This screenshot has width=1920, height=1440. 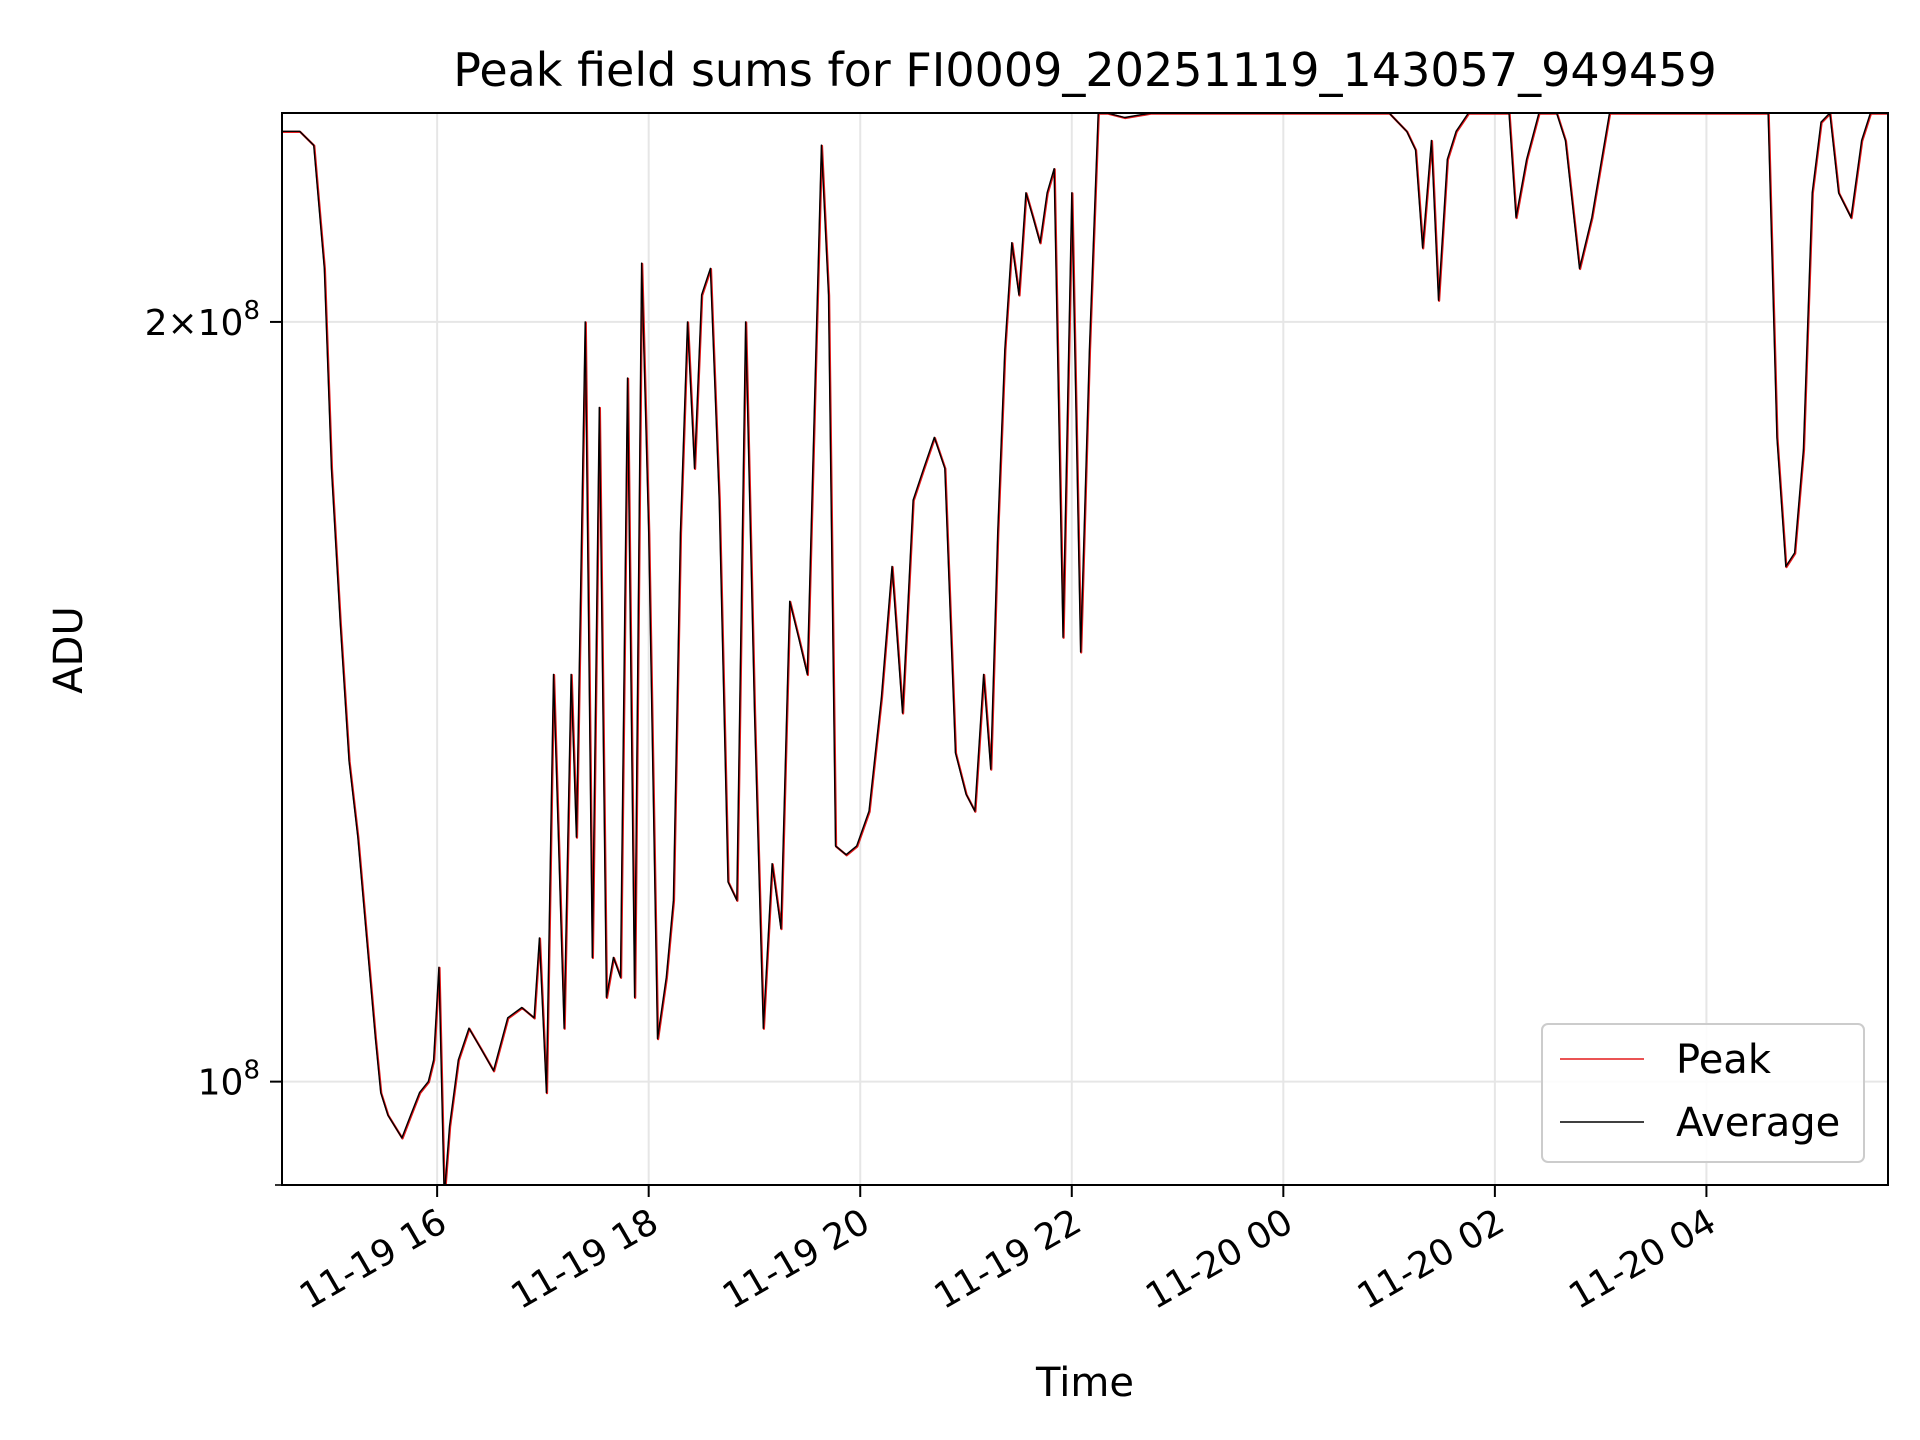 I want to click on y-axis-label: ADU, so click(x=69, y=649).